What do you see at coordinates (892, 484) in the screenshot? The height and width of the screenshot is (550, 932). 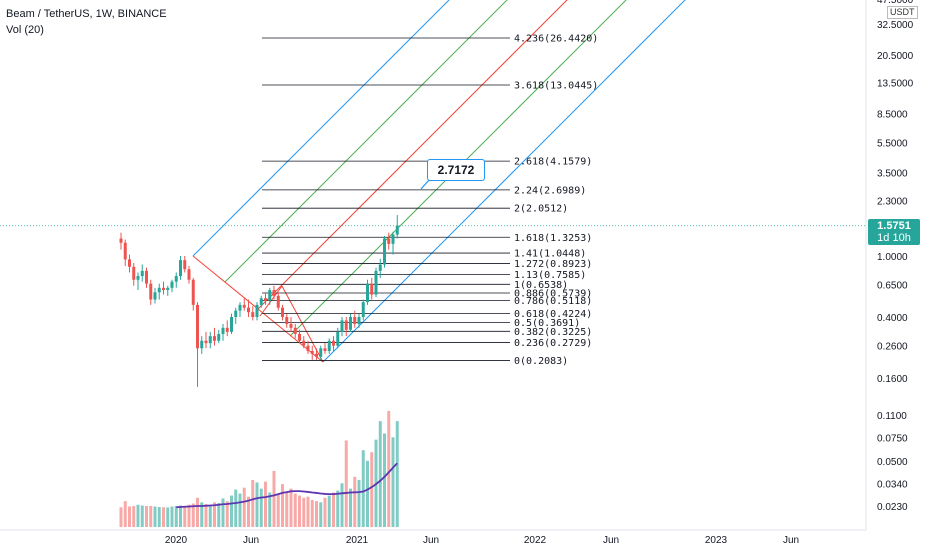 I see `volume-tick-label: 0.0340` at bounding box center [892, 484].